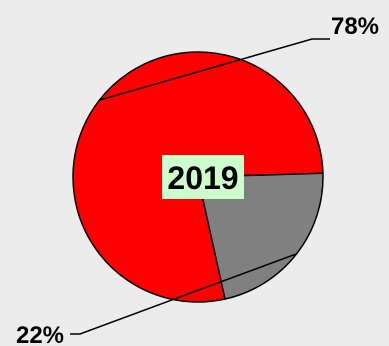 This screenshot has width=389, height=346. I want to click on center-label-box, so click(203, 177).